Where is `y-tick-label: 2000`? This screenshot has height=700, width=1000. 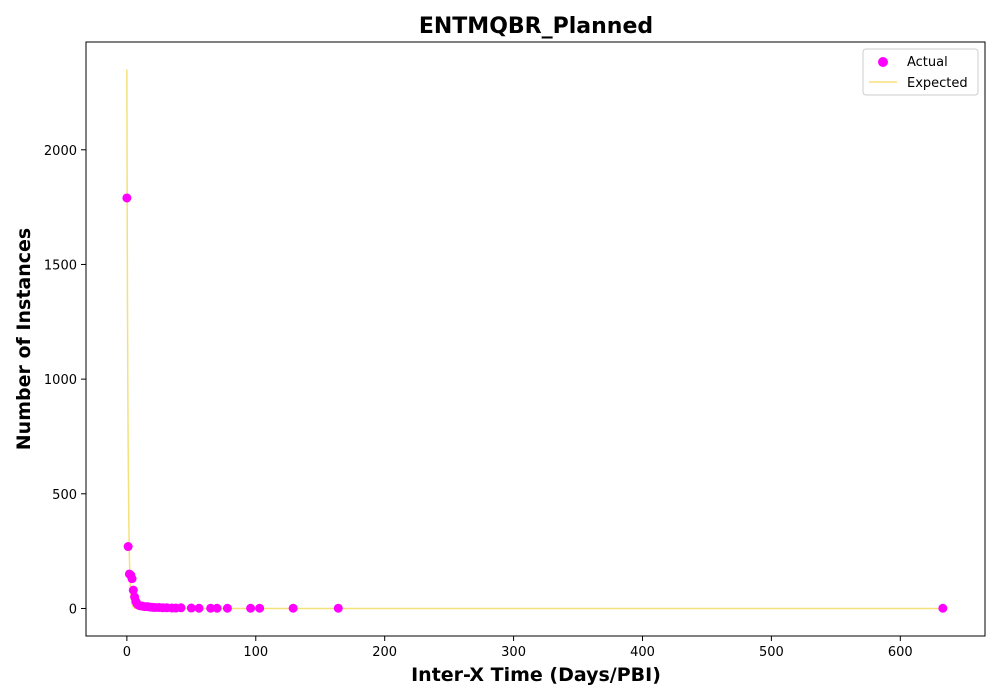 y-tick-label: 2000 is located at coordinates (60, 151).